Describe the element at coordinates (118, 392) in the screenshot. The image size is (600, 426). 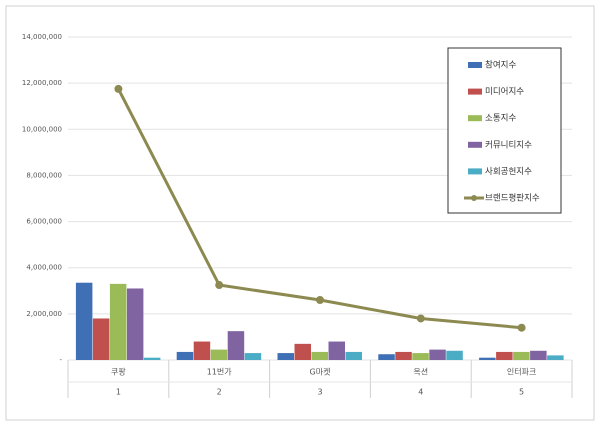
I see `x-subtick-label: 1` at that location.